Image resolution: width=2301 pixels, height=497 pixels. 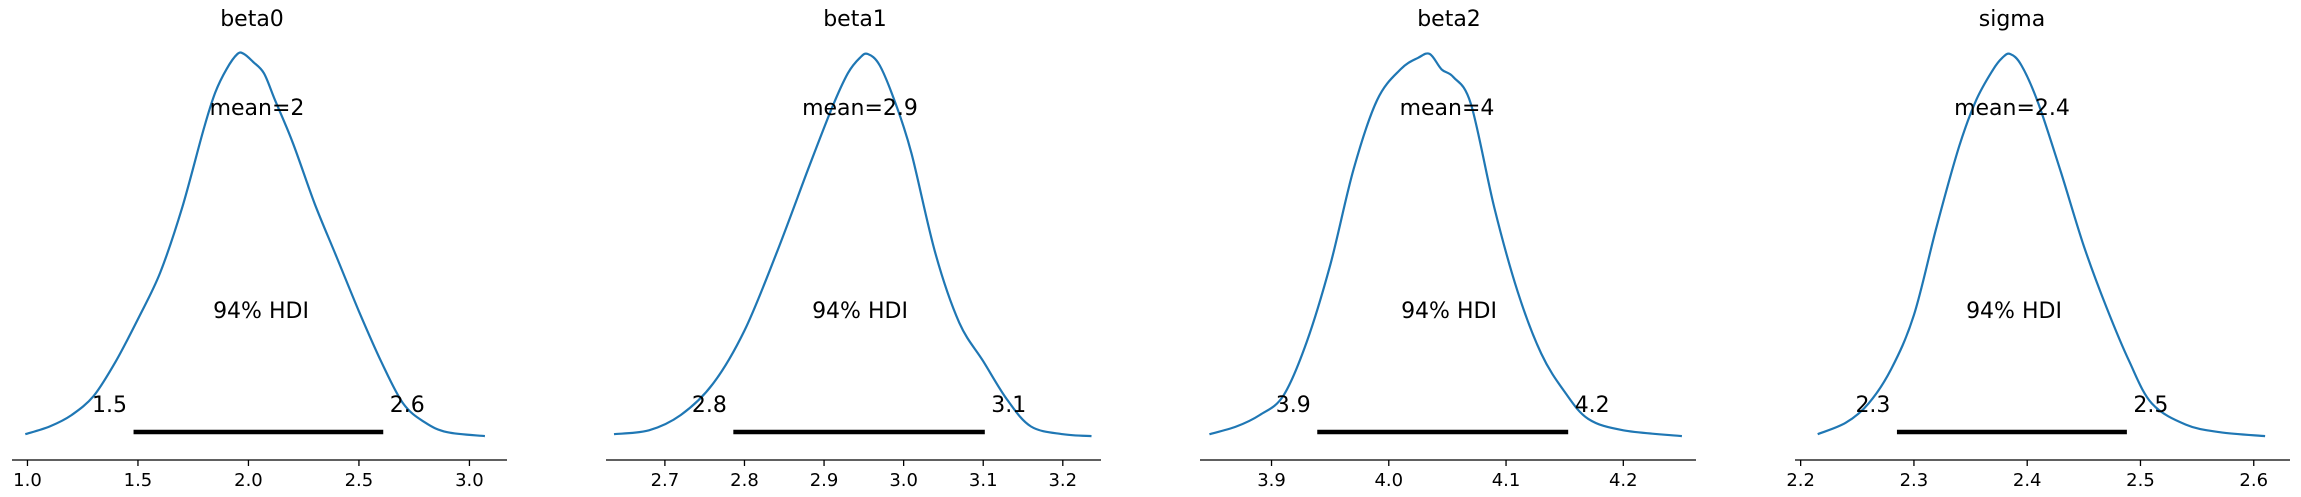 I want to click on x-tick-label: 2.4, so click(x=2027, y=480).